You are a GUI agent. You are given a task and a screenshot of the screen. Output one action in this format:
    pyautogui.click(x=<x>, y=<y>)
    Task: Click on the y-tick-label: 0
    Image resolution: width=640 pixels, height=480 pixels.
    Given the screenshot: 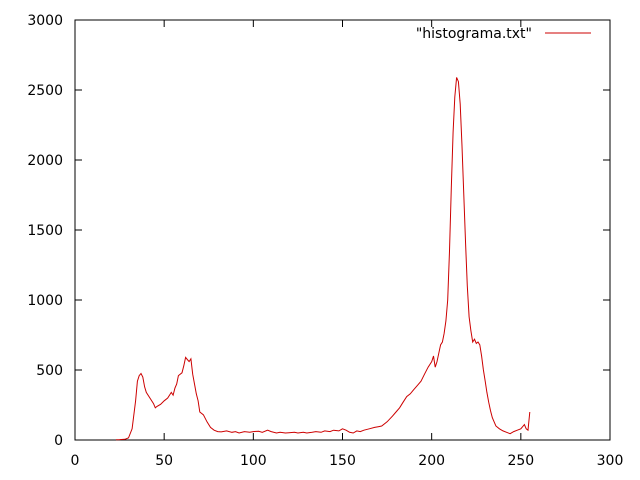 What is the action you would take?
    pyautogui.click(x=58, y=441)
    